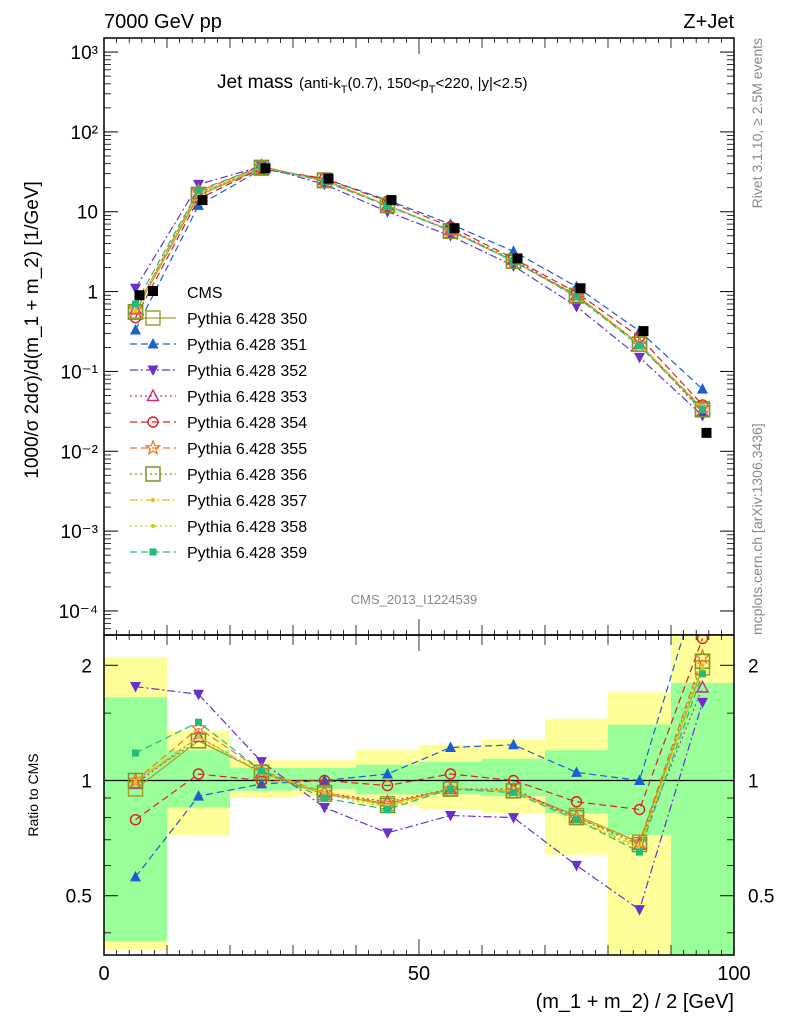 The width and height of the screenshot is (786, 1024). What do you see at coordinates (247, 319) in the screenshot?
I see `legend-label-1: Pythia 6.428 350` at bounding box center [247, 319].